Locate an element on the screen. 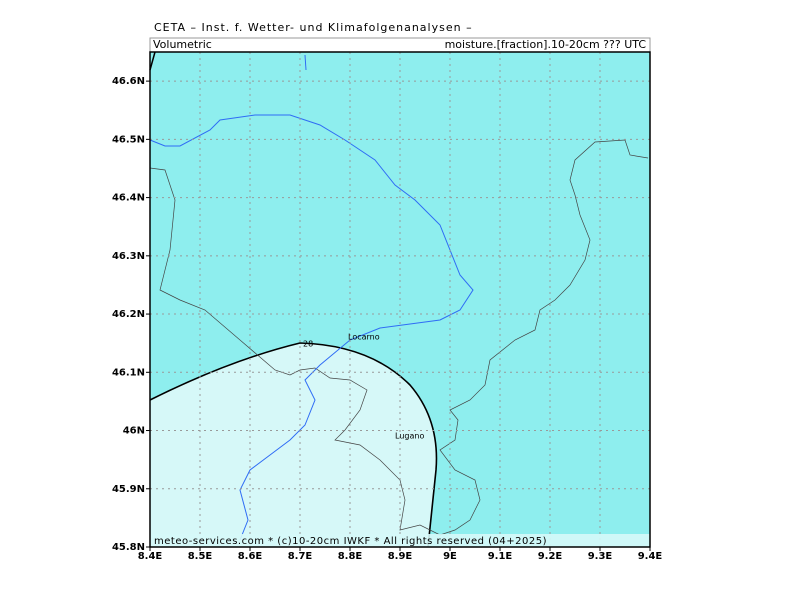 This screenshot has width=800, height=604. header-left: Volumetric is located at coordinates (182, 44).